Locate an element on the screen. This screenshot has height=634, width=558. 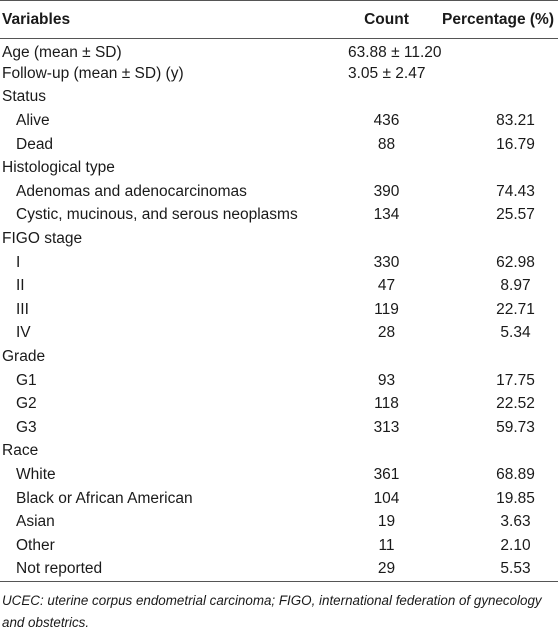
table-row: Black or African American 104 19.85 is located at coordinates (279, 499).